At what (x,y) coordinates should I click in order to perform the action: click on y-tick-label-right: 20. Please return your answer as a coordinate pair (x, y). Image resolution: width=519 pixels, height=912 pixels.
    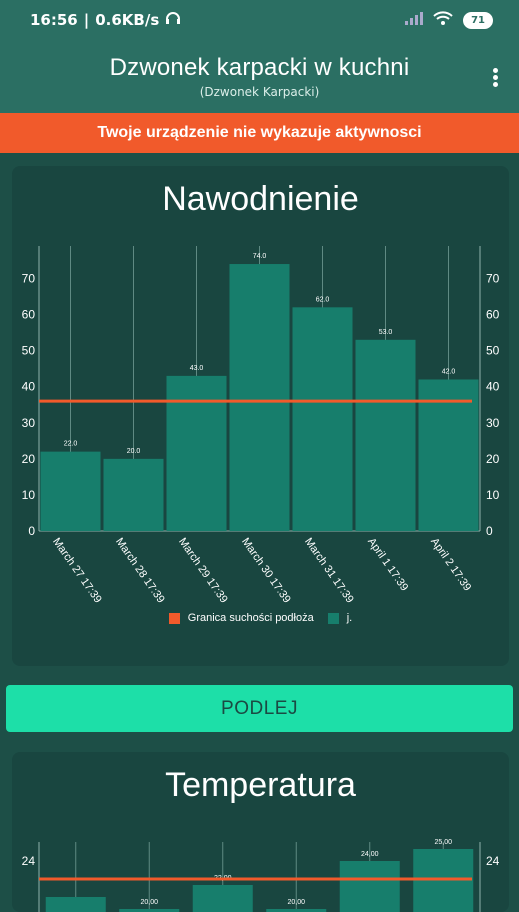
    Looking at the image, I should click on (493, 459).